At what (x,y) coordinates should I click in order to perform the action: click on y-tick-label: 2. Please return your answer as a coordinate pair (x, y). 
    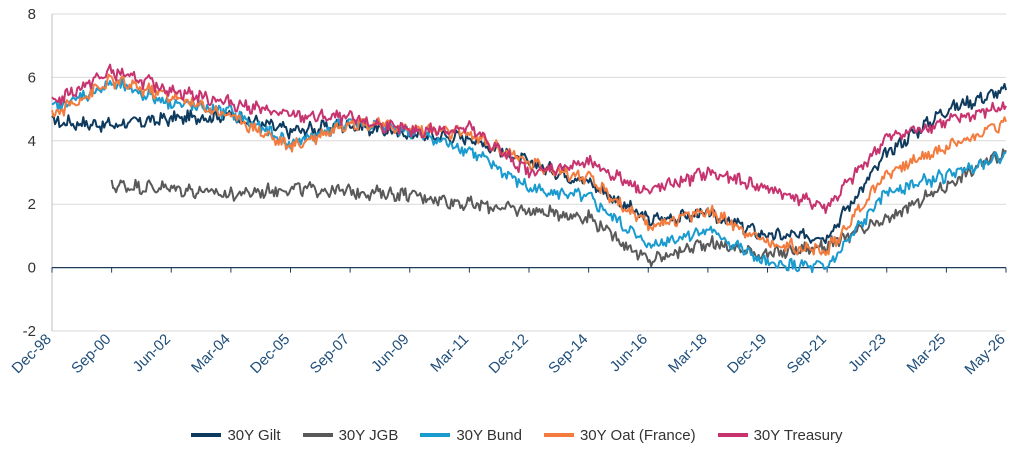
    Looking at the image, I should click on (32, 204).